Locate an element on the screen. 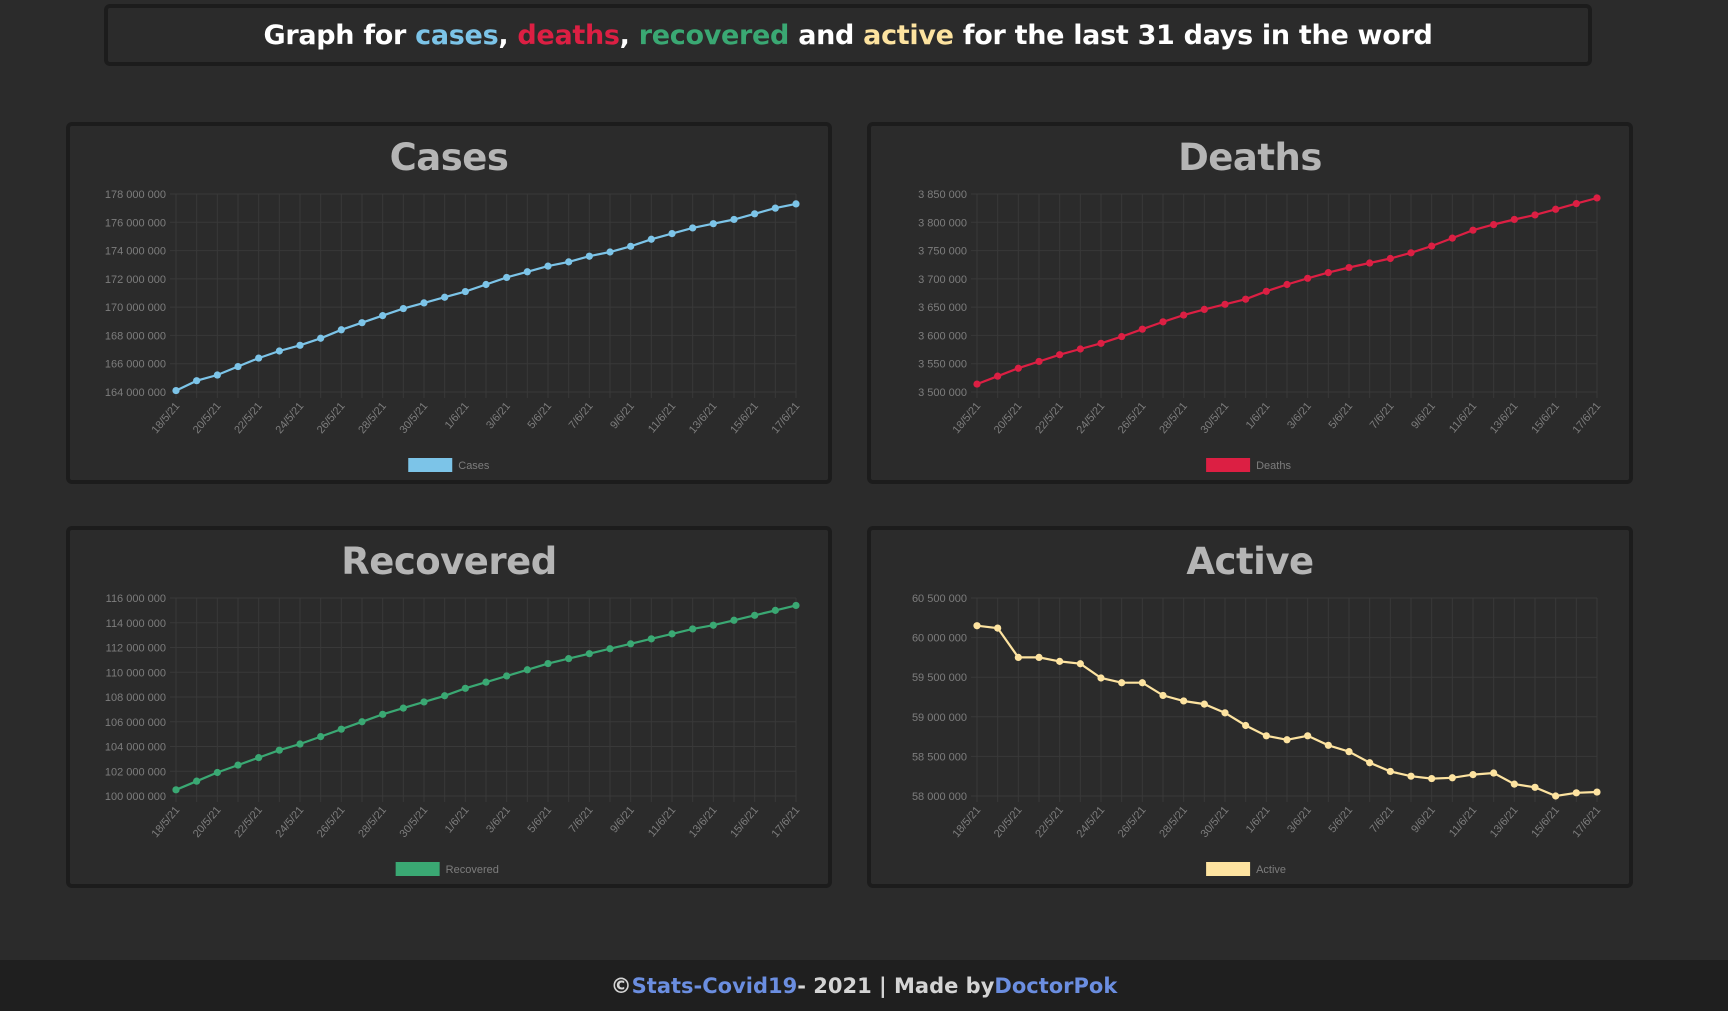  footer-site-link: Stats-Covid19 is located at coordinates (714, 985).